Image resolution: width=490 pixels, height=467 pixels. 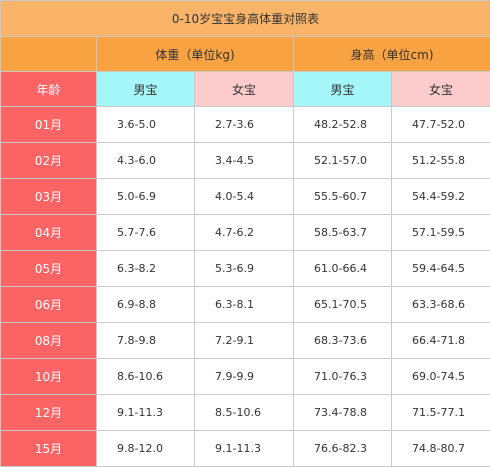 What do you see at coordinates (441, 377) in the screenshot?
I see `height-girl-cell: 69.0-74.5` at bounding box center [441, 377].